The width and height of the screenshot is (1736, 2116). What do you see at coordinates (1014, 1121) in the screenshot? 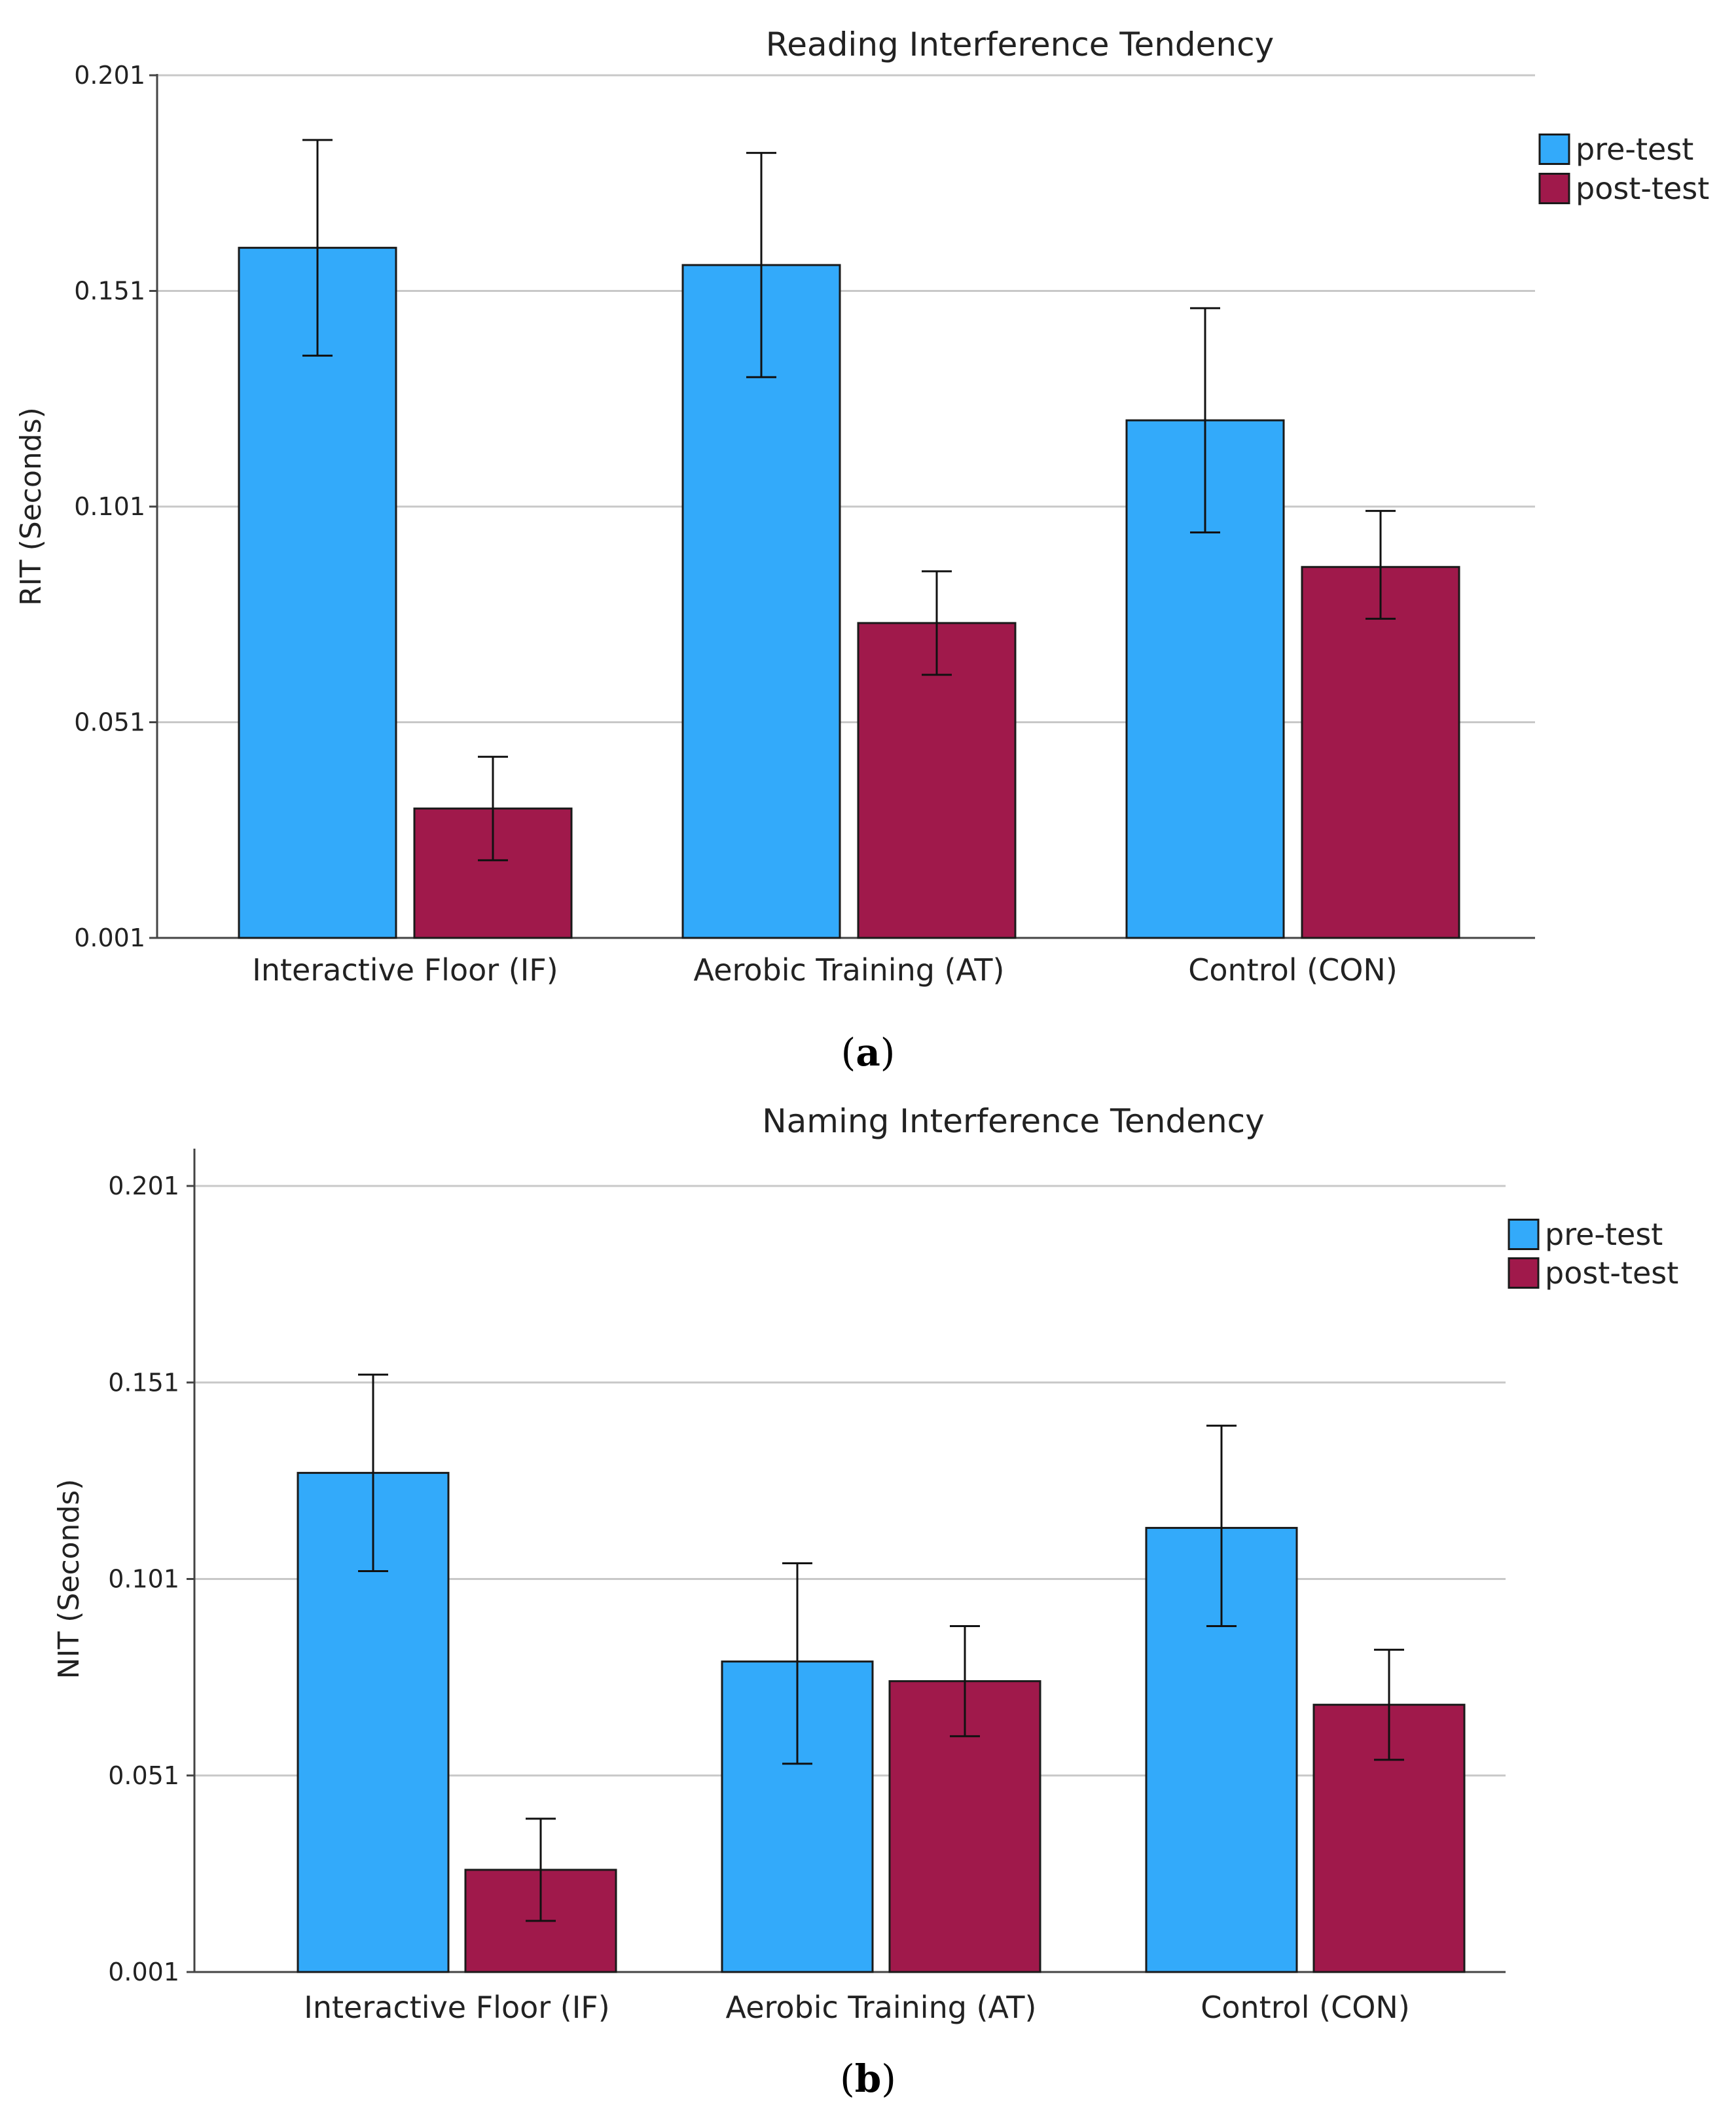
I see `chart-title: Naming Interference Tendency` at bounding box center [1014, 1121].